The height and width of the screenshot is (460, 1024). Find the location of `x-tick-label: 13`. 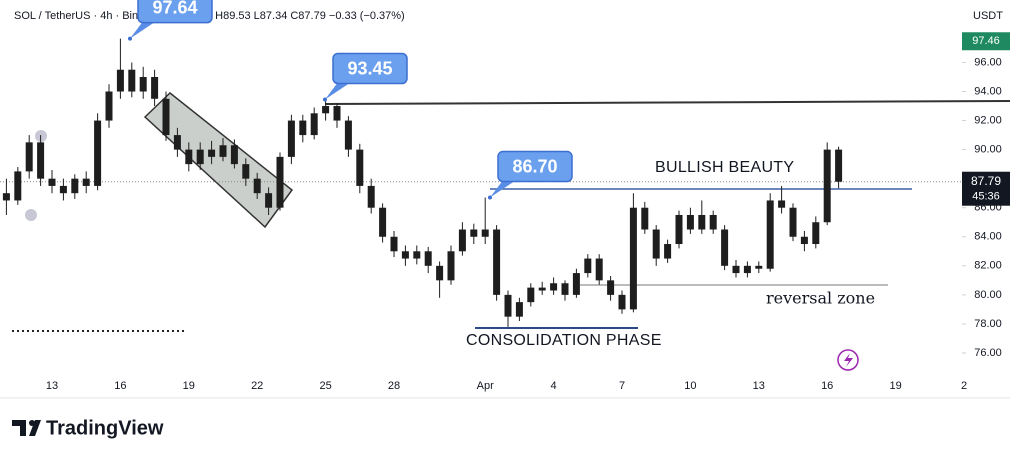

x-tick-label: 13 is located at coordinates (52, 386).